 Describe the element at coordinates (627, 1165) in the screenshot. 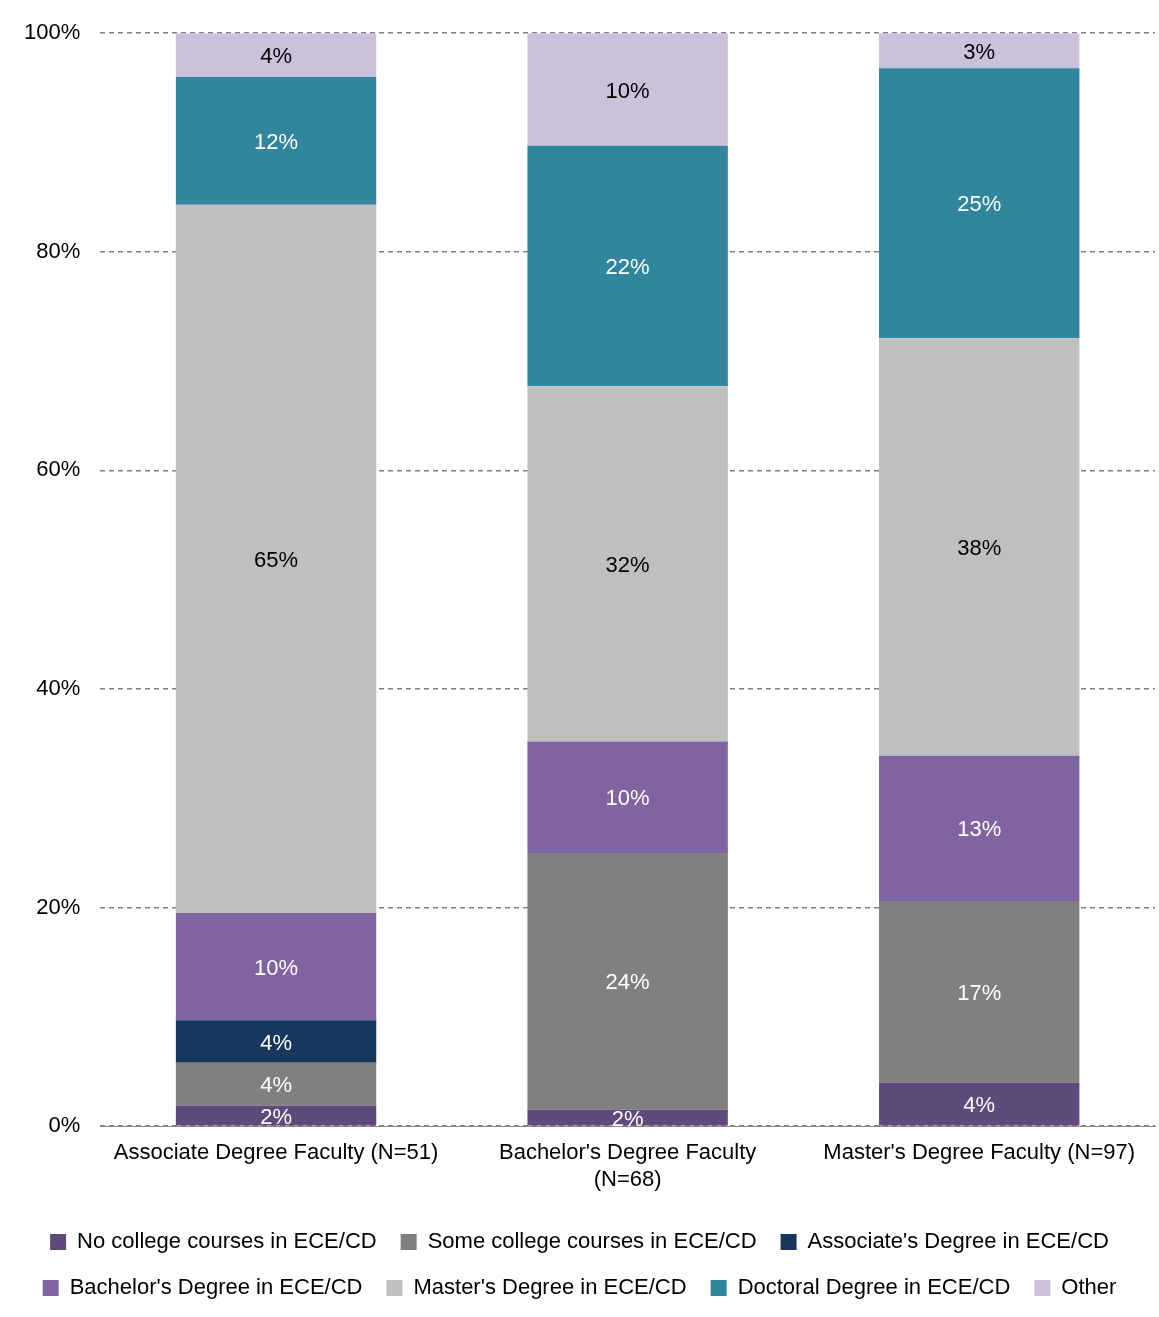

I see `x-tick-label: Bachelor's Degree Faculty (N=68)` at that location.